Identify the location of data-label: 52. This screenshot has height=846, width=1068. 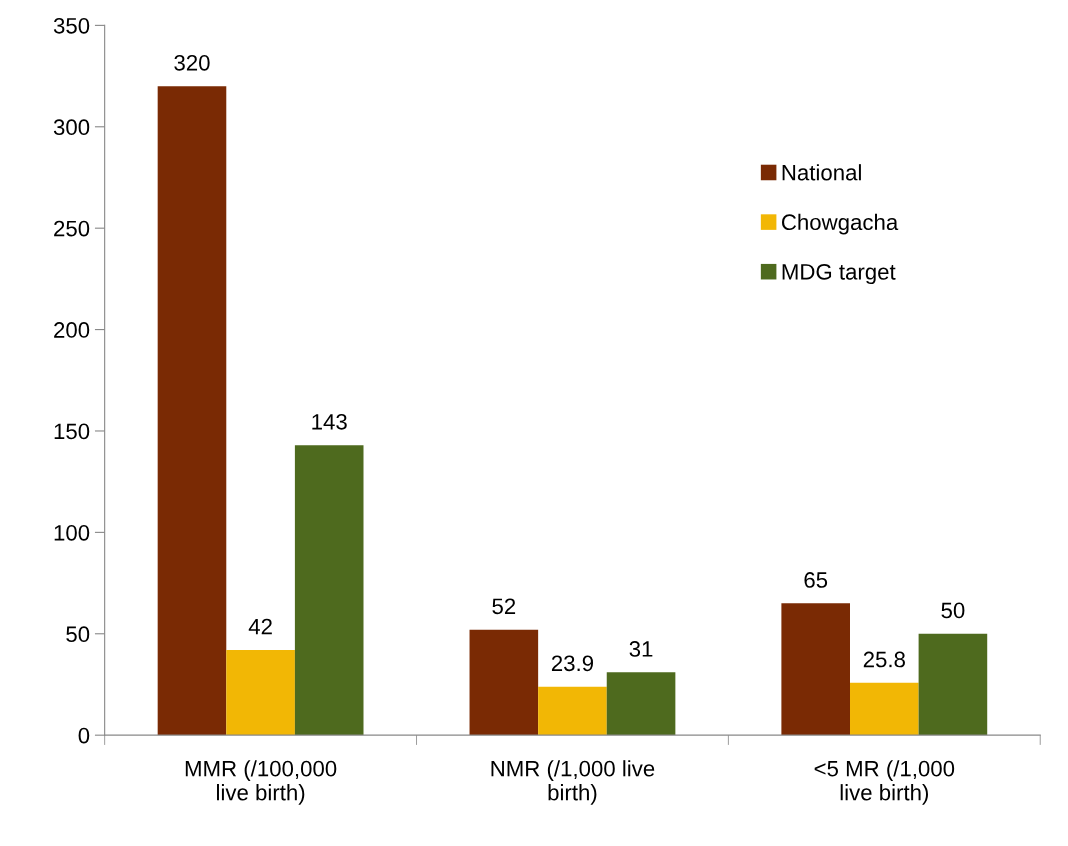
(504, 606).